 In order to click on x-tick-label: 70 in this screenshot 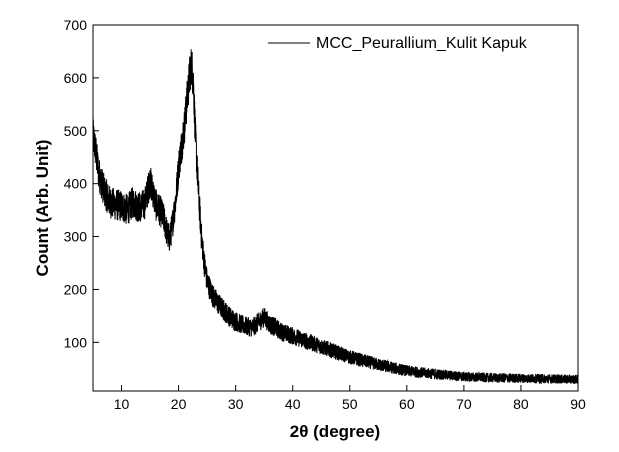, I will do `click(464, 404)`.